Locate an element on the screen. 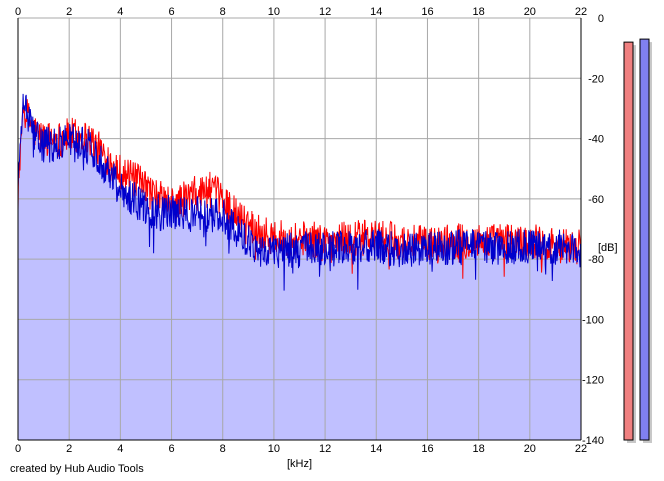 The height and width of the screenshot is (481, 664). x-tick-label-top: 8 is located at coordinates (223, 12).